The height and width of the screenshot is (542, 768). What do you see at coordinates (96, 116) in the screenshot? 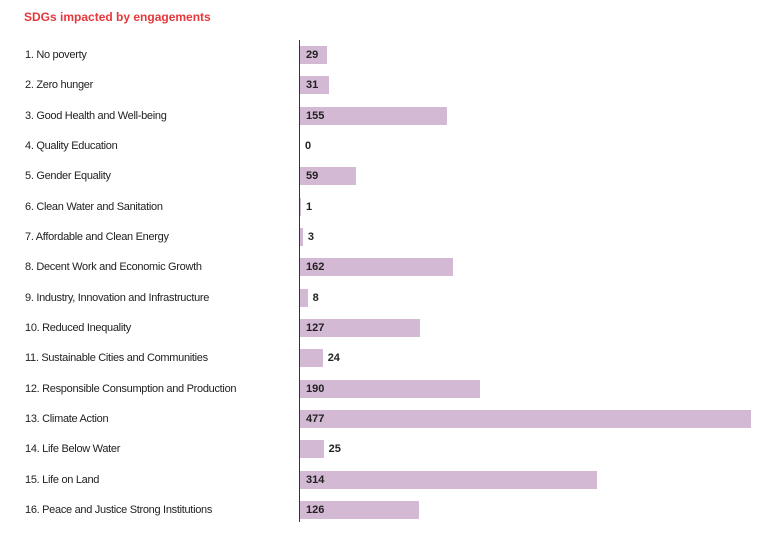
I see `category-label: 3. Good Health and Well-being` at bounding box center [96, 116].